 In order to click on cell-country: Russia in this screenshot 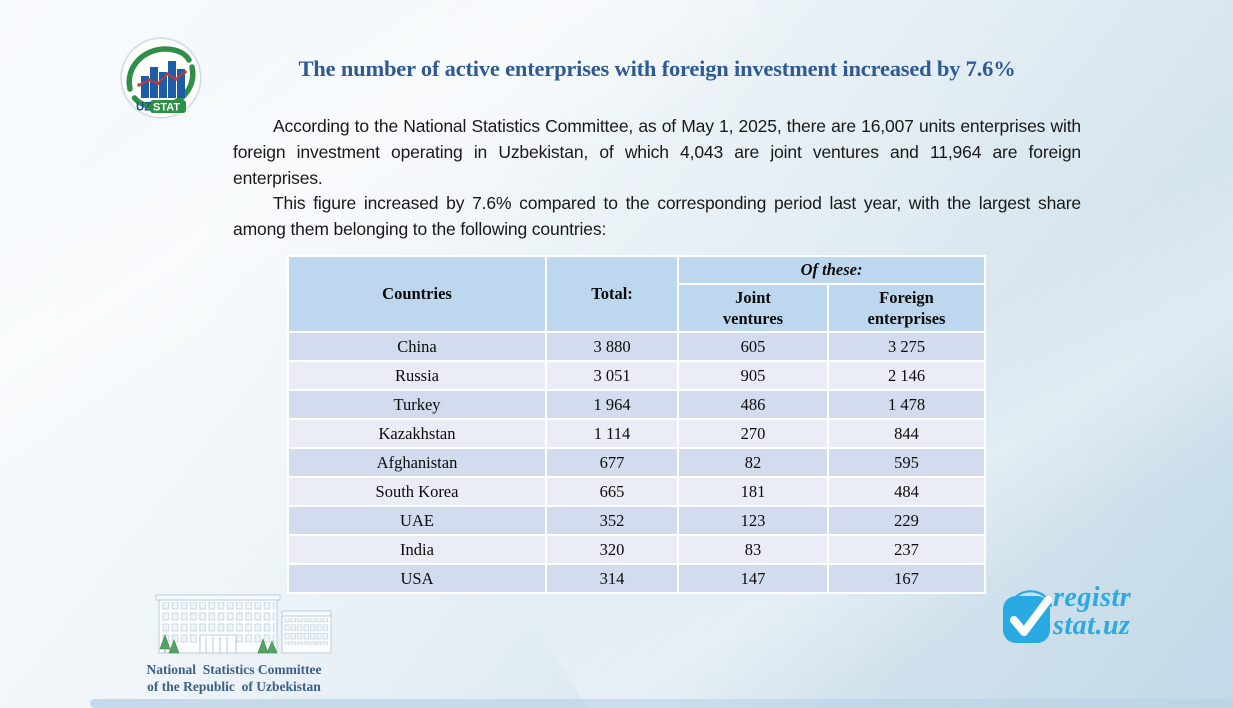, I will do `click(417, 375)`.